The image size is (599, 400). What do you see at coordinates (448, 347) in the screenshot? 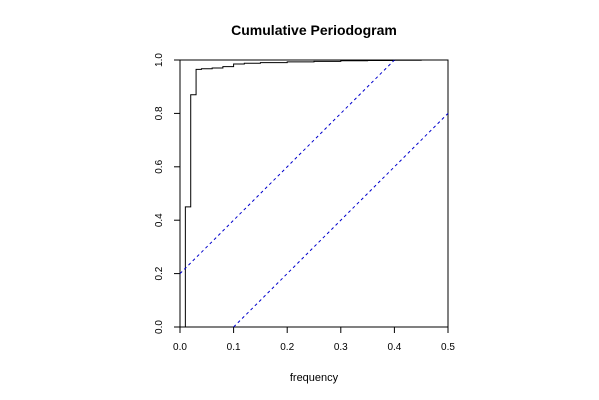
I see `x-tick-label: 0.5` at bounding box center [448, 347].